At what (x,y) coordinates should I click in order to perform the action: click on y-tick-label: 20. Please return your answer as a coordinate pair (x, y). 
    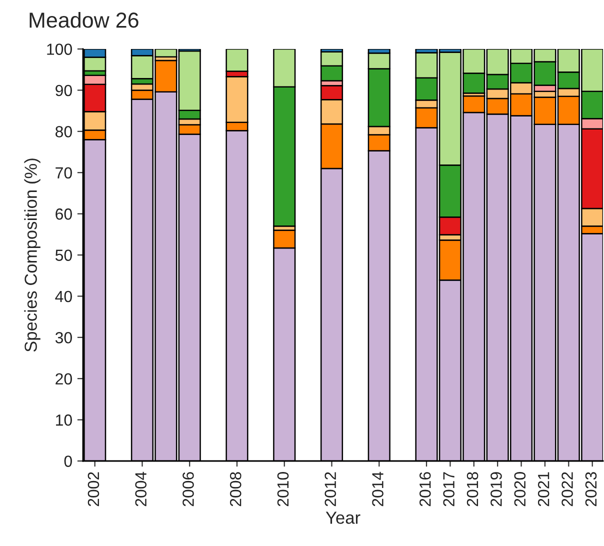
    Looking at the image, I should click on (64, 379).